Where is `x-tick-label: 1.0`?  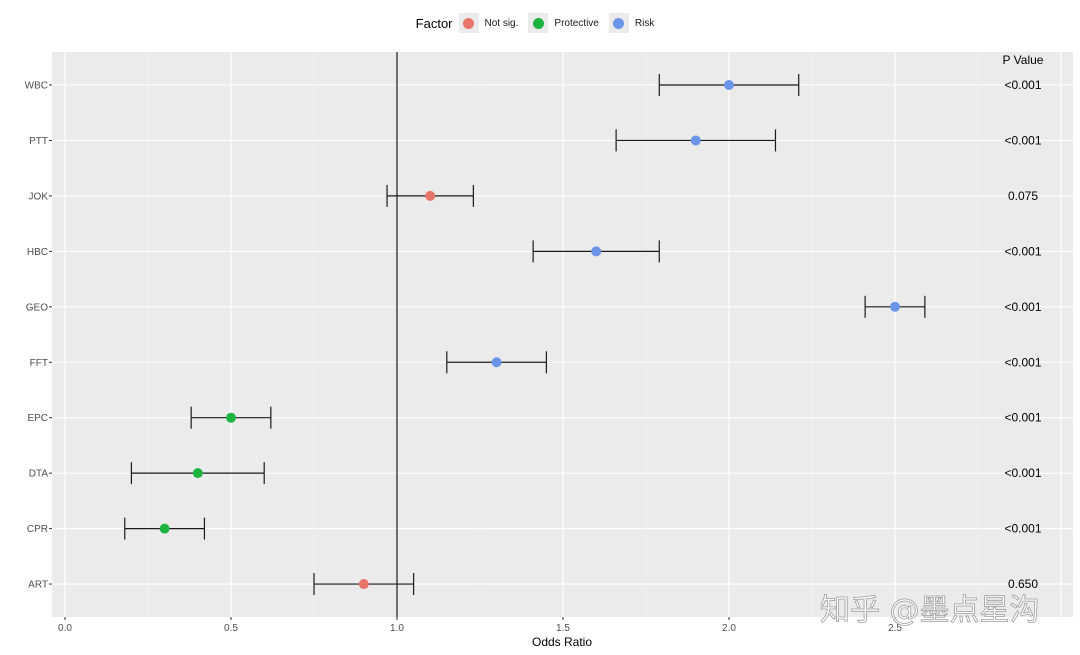 x-tick-label: 1.0 is located at coordinates (397, 628).